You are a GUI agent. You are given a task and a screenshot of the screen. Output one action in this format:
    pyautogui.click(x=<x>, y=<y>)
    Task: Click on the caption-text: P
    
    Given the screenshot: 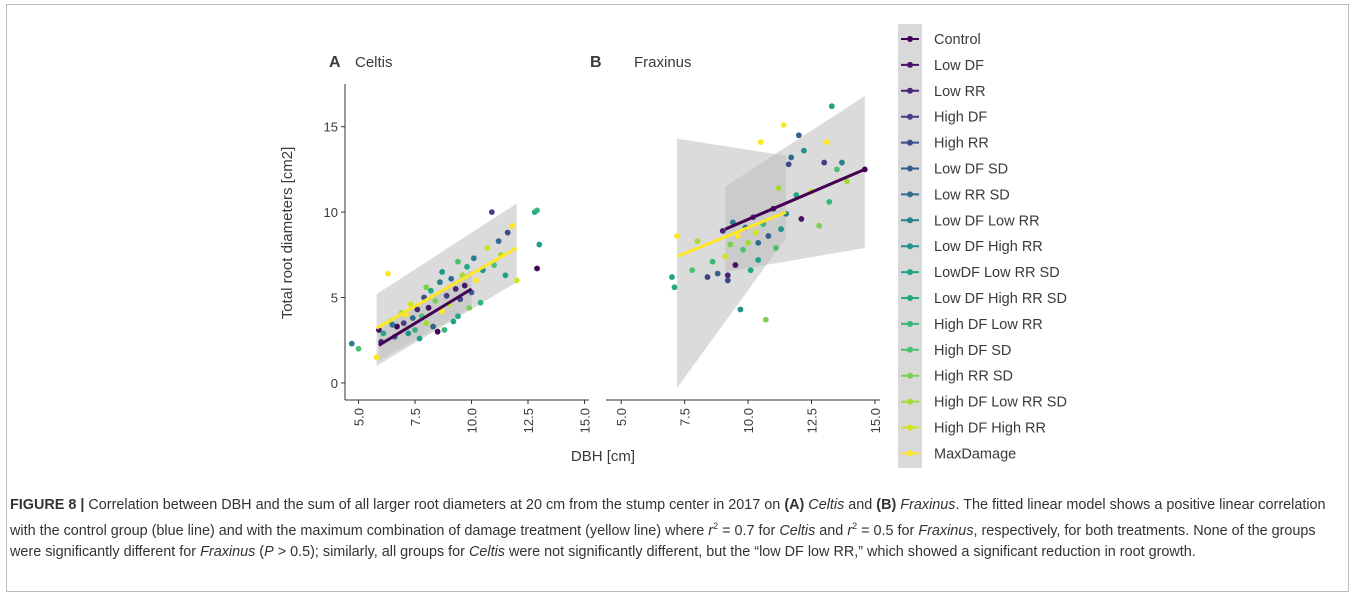 What is the action you would take?
    pyautogui.click(x=269, y=551)
    